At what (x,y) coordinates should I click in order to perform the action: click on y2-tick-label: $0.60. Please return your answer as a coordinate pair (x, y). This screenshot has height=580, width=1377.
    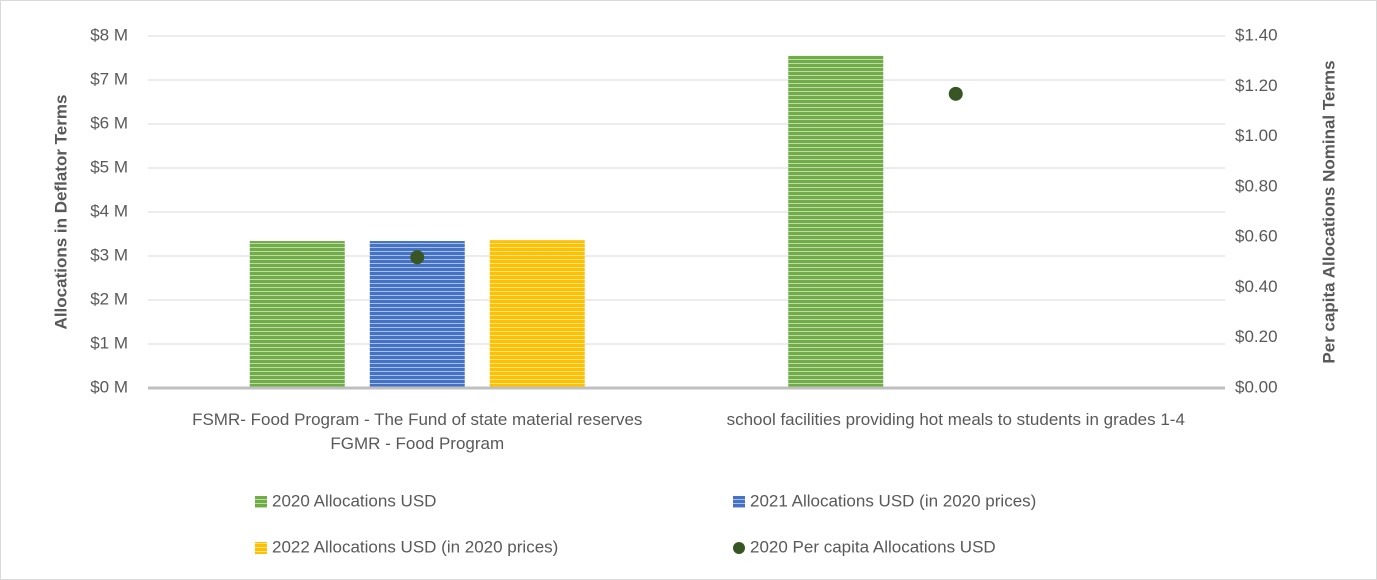
    Looking at the image, I should click on (1256, 236).